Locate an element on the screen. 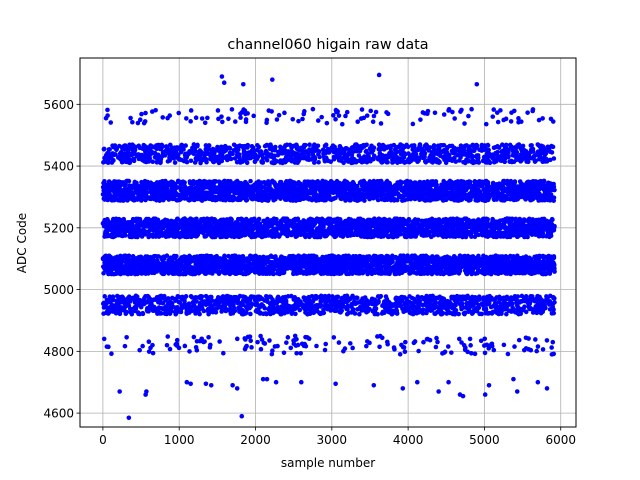 The height and width of the screenshot is (480, 640). chart-title: channel060 higain raw data is located at coordinates (327, 45).